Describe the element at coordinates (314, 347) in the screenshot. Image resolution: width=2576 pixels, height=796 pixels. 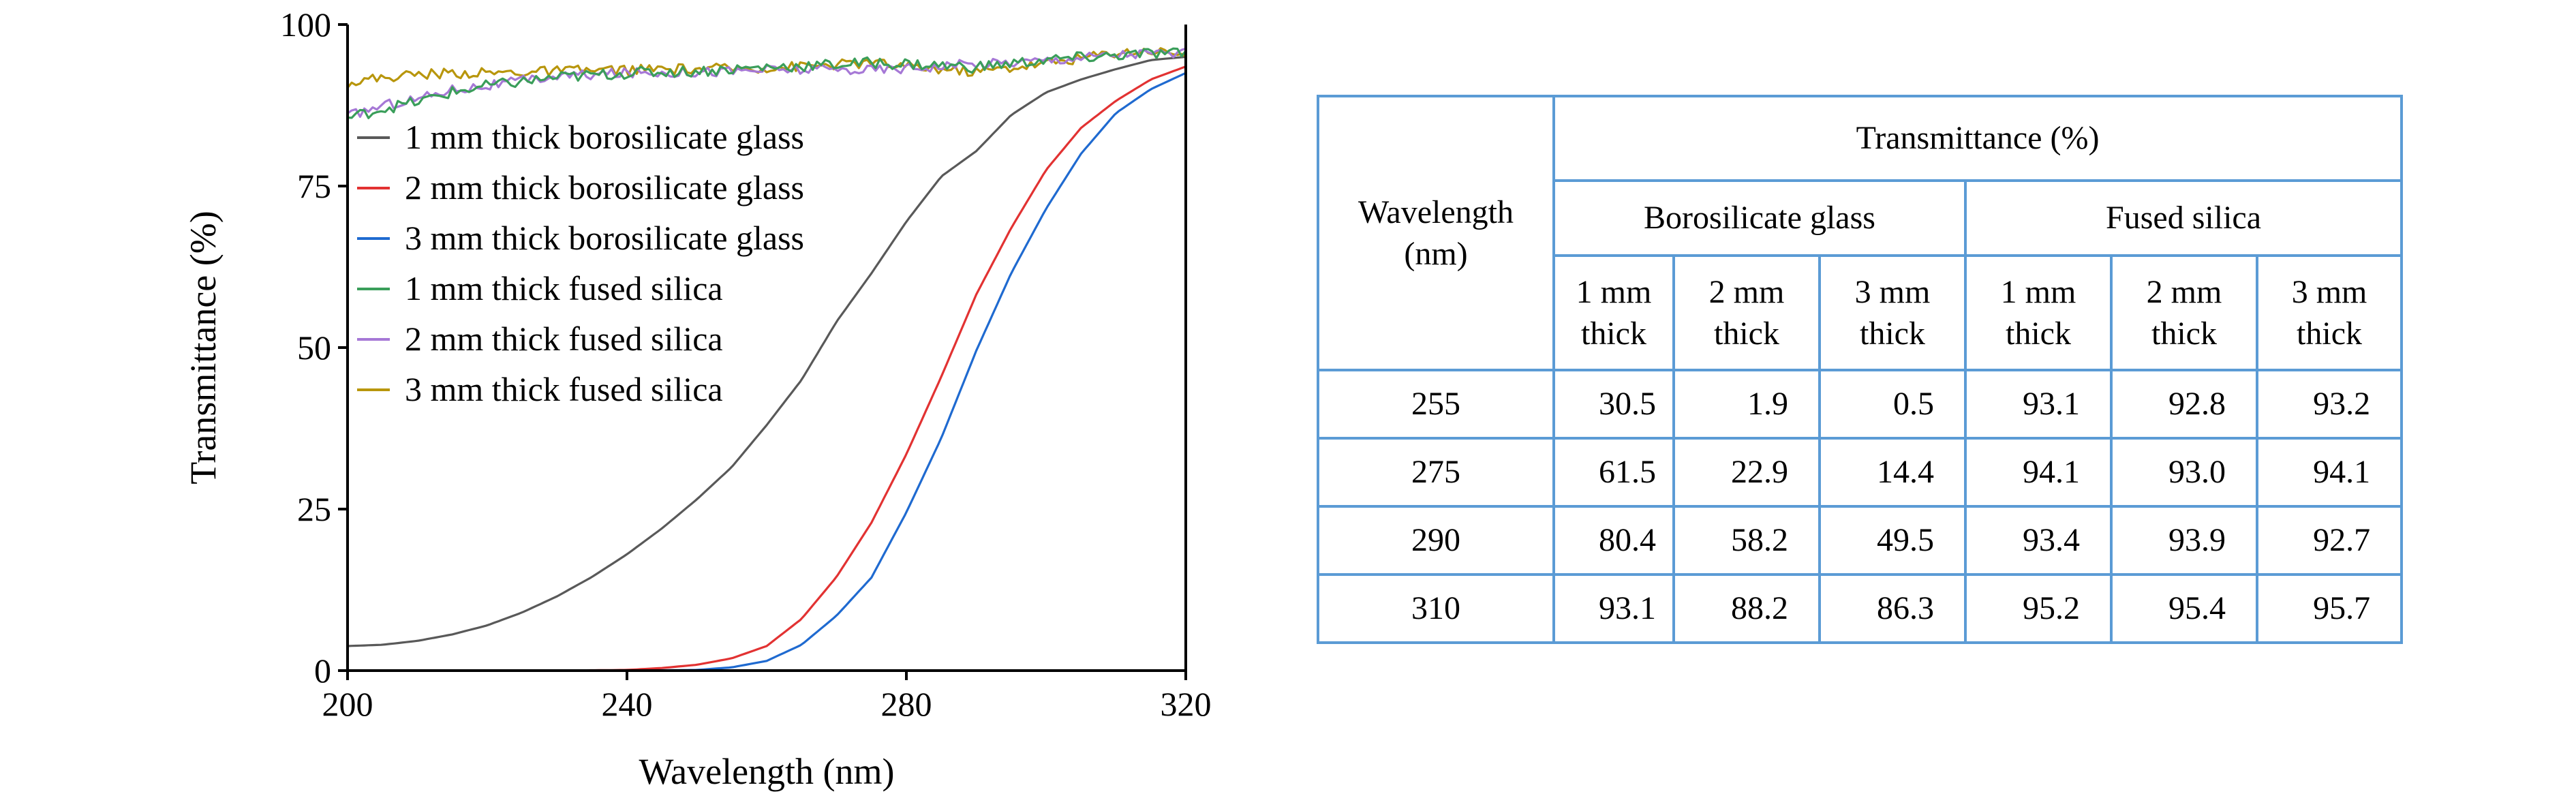
I see `y-tick-label: 50` at that location.